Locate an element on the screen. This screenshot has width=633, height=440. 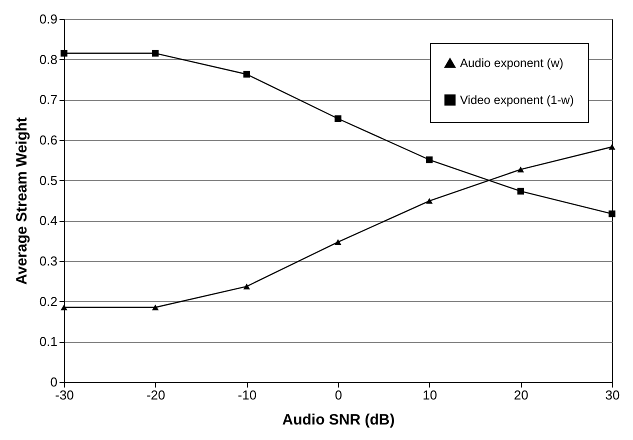
x-tick-label: 0 is located at coordinates (338, 395).